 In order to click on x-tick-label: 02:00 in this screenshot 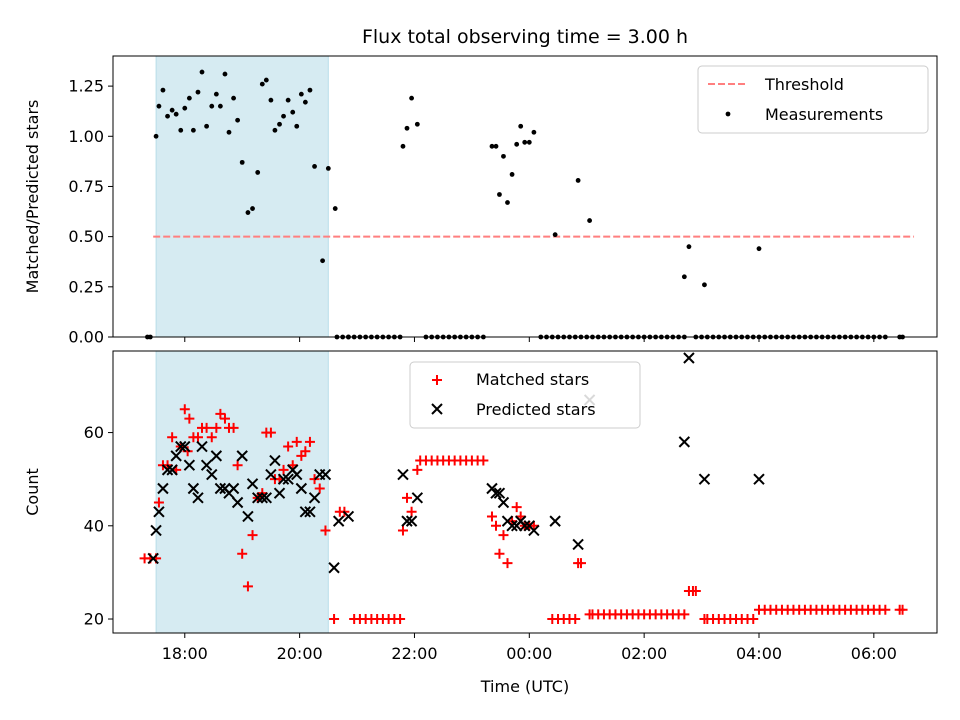, I will do `click(644, 653)`.